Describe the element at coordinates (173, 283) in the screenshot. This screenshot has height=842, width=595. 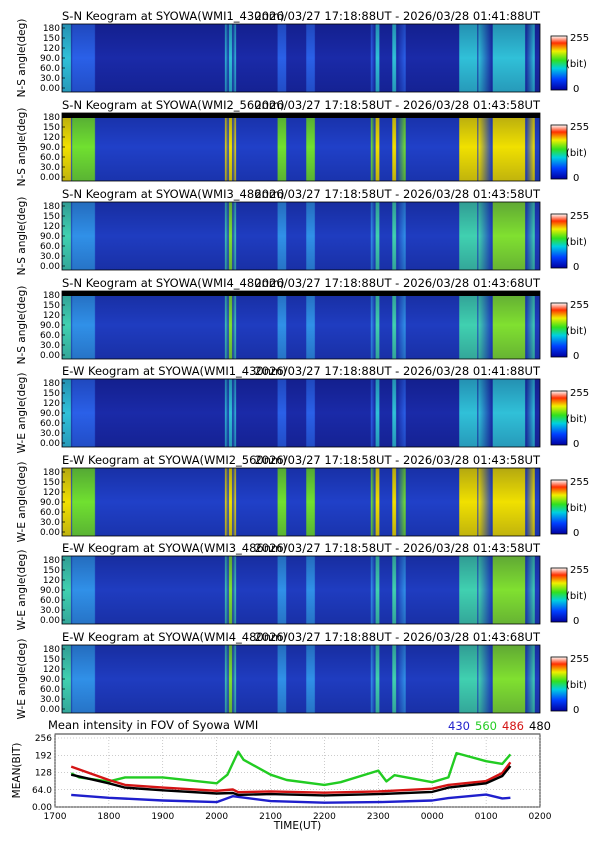
I see `keogram-title: S-N Keogram at SYOWA(WMI4_480nm)` at that location.